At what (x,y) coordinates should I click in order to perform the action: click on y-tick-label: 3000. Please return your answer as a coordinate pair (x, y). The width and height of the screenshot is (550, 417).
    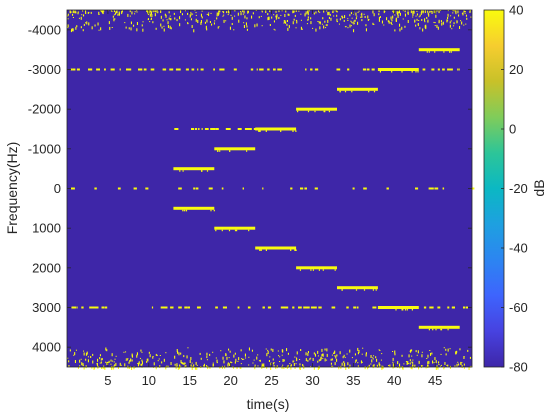
    Looking at the image, I should click on (46, 307).